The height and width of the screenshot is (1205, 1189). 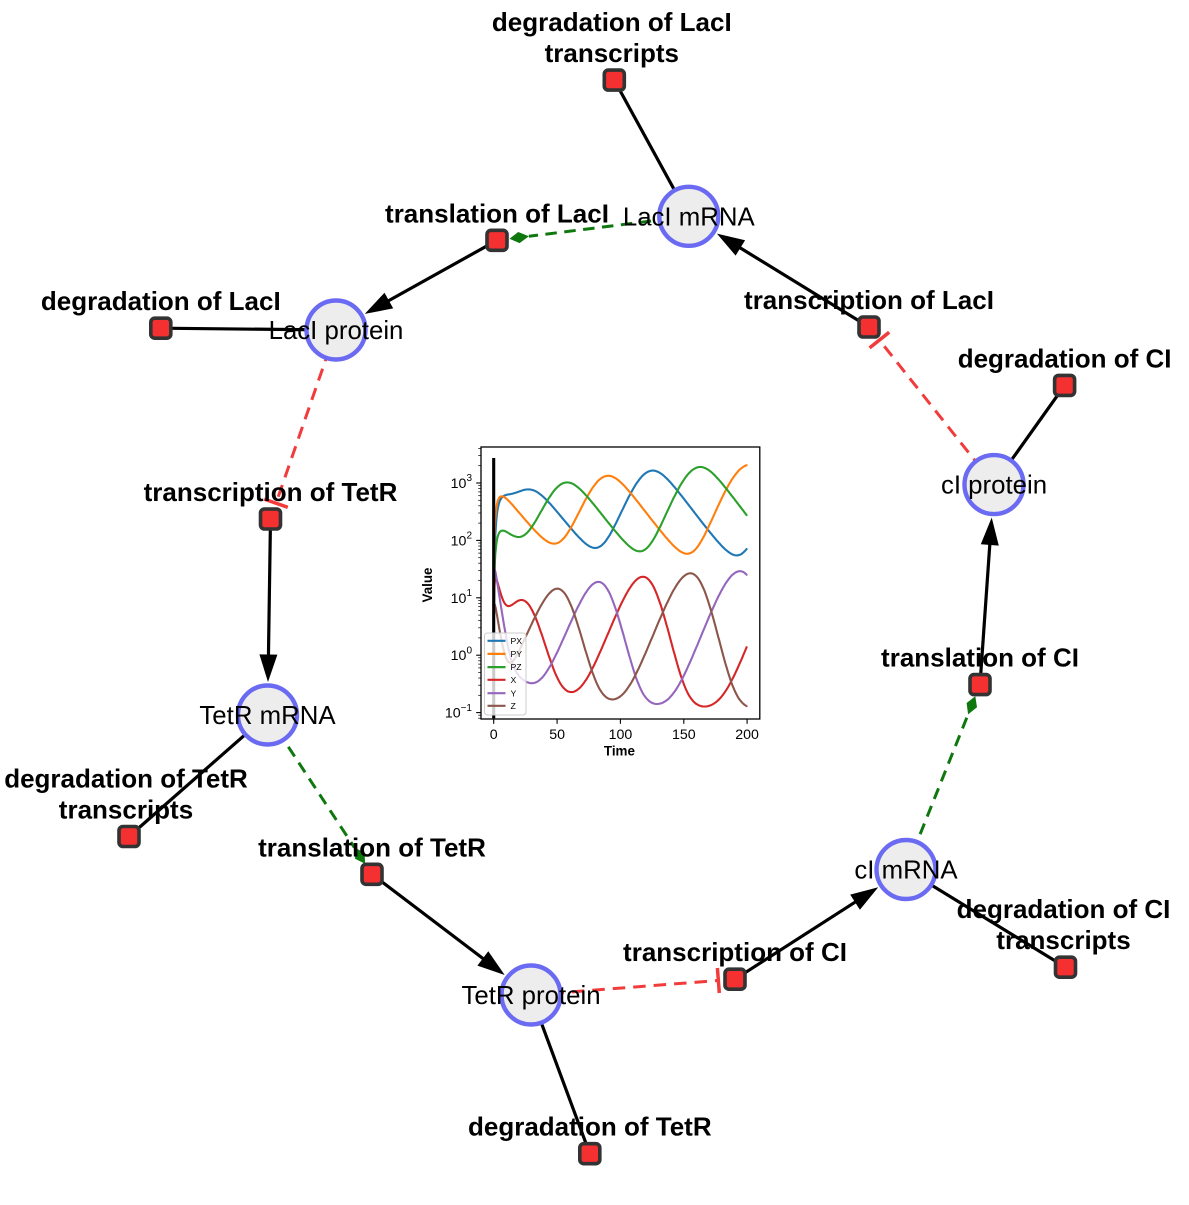 I want to click on svg-text: transcription of TetR, so click(x=271, y=492).